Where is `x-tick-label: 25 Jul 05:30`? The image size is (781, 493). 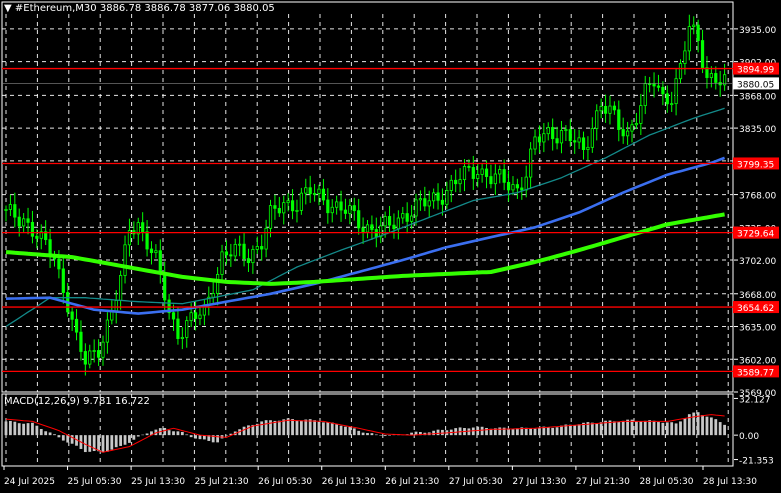
x-tick-label: 25 Jul 05:30 is located at coordinates (95, 482).